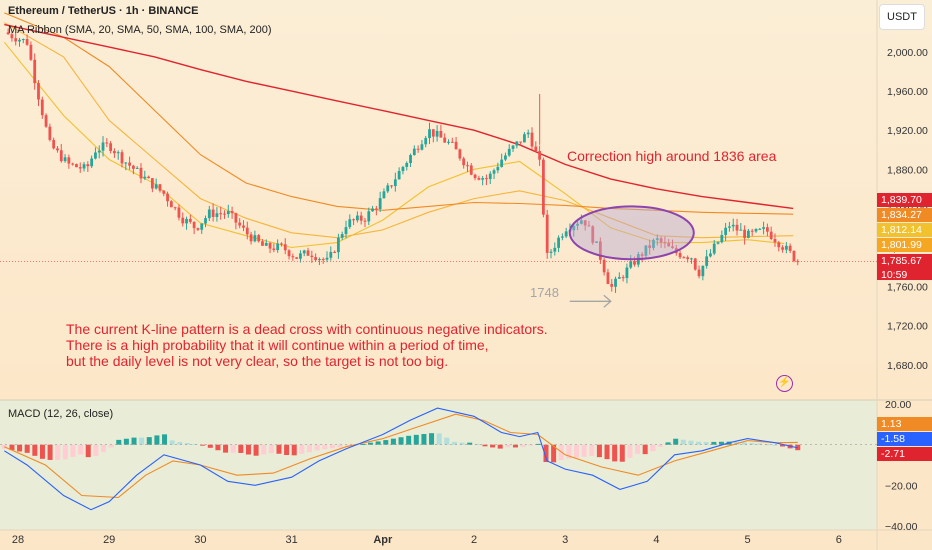 The height and width of the screenshot is (550, 932). Describe the element at coordinates (898, 405) in the screenshot. I see `macd-tick-label: 20.00` at that location.